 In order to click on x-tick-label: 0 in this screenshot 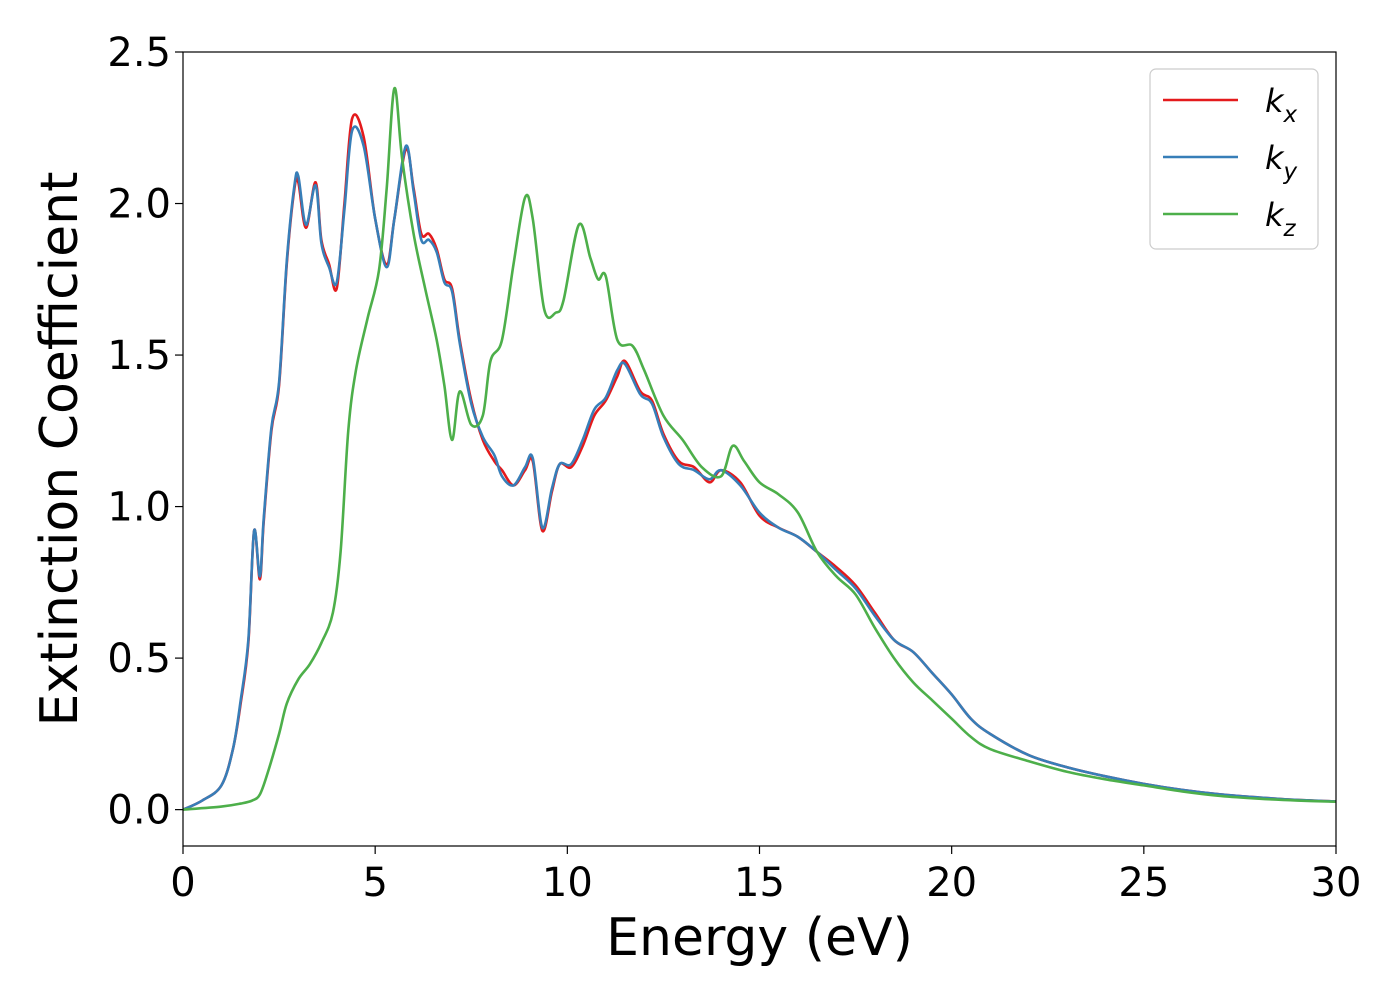, I will do `click(182, 883)`.